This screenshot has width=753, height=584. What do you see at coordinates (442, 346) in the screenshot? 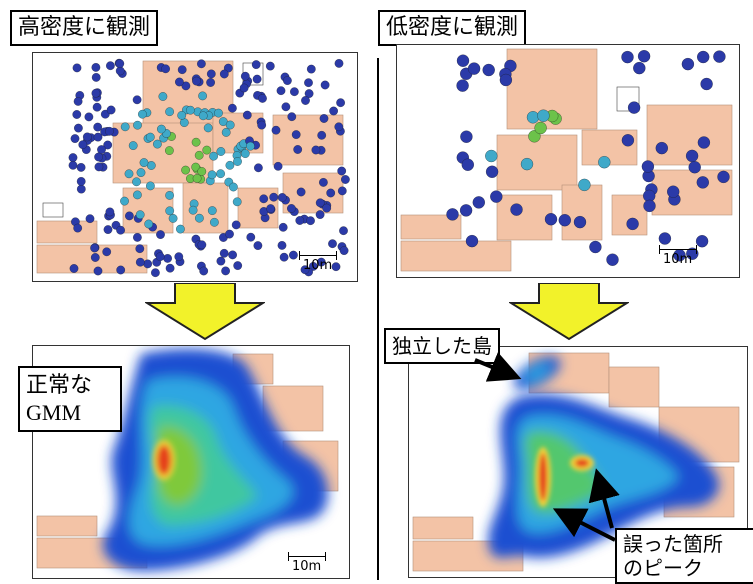
I see `isolated-island-callout: 独立した島` at bounding box center [442, 346].